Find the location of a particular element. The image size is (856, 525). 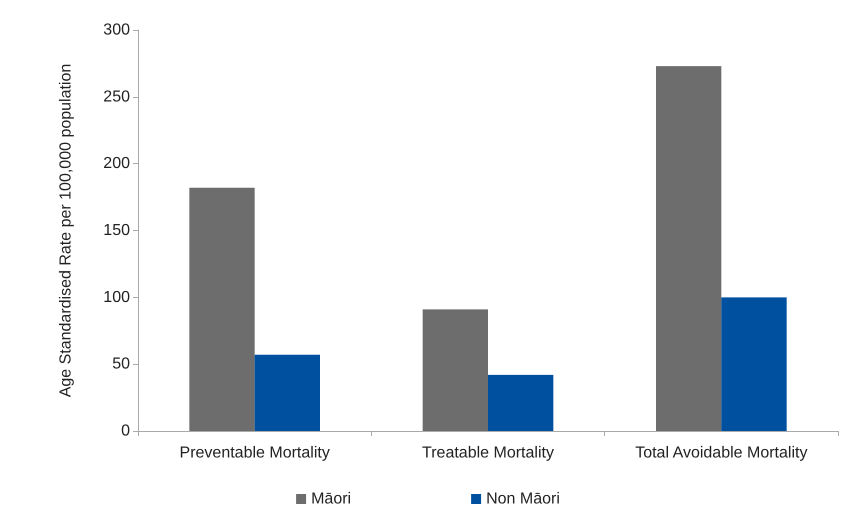

y-tick-label: 250 is located at coordinates (116, 97).